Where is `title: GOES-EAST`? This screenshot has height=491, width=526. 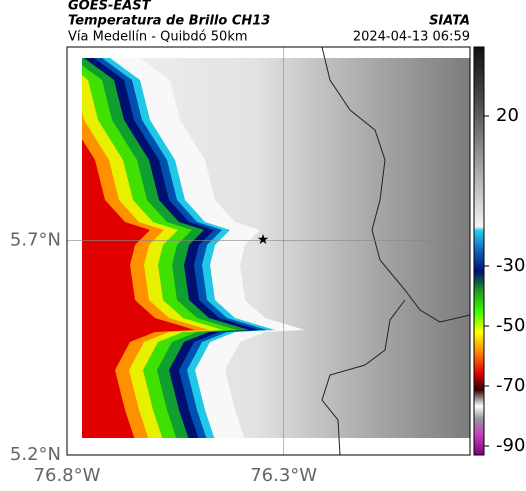 title: GOES-EAST is located at coordinates (110, 7).